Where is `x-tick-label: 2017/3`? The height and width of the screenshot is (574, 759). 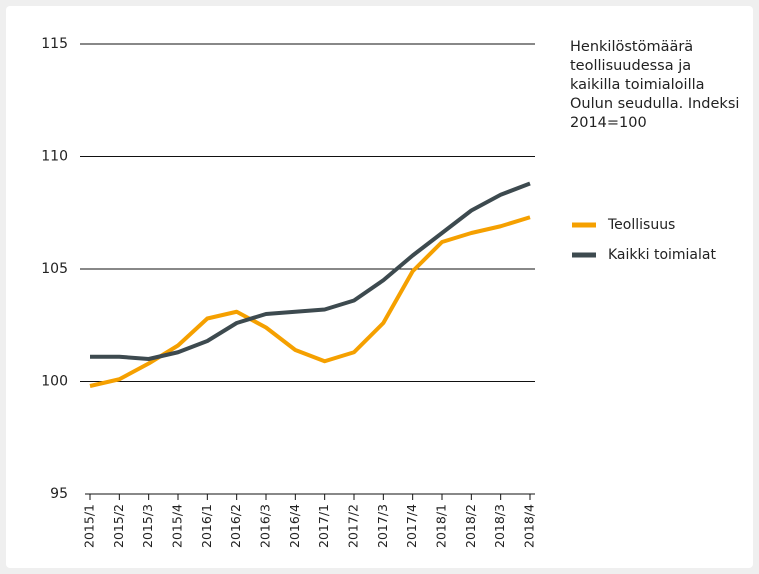 x-tick-label: 2017/3 is located at coordinates (382, 526).